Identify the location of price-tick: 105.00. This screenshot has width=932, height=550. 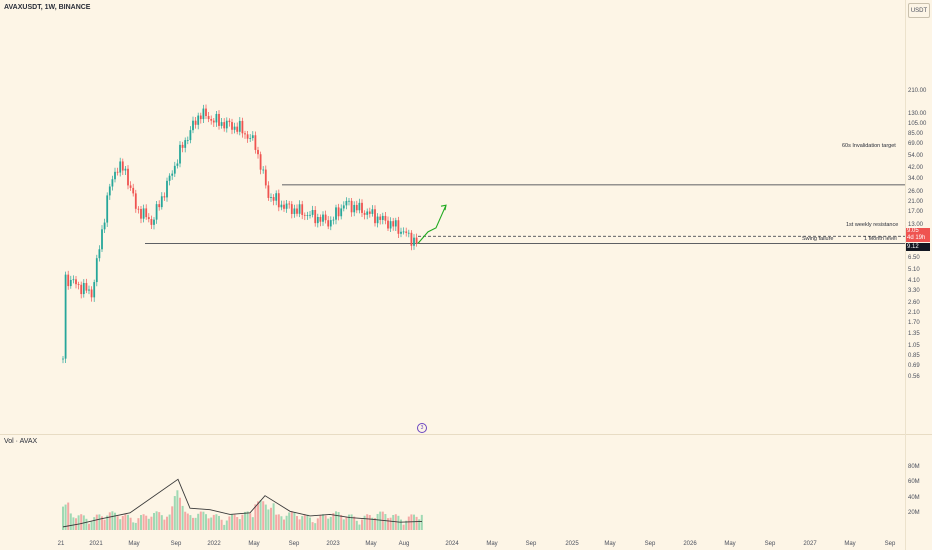
(917, 124).